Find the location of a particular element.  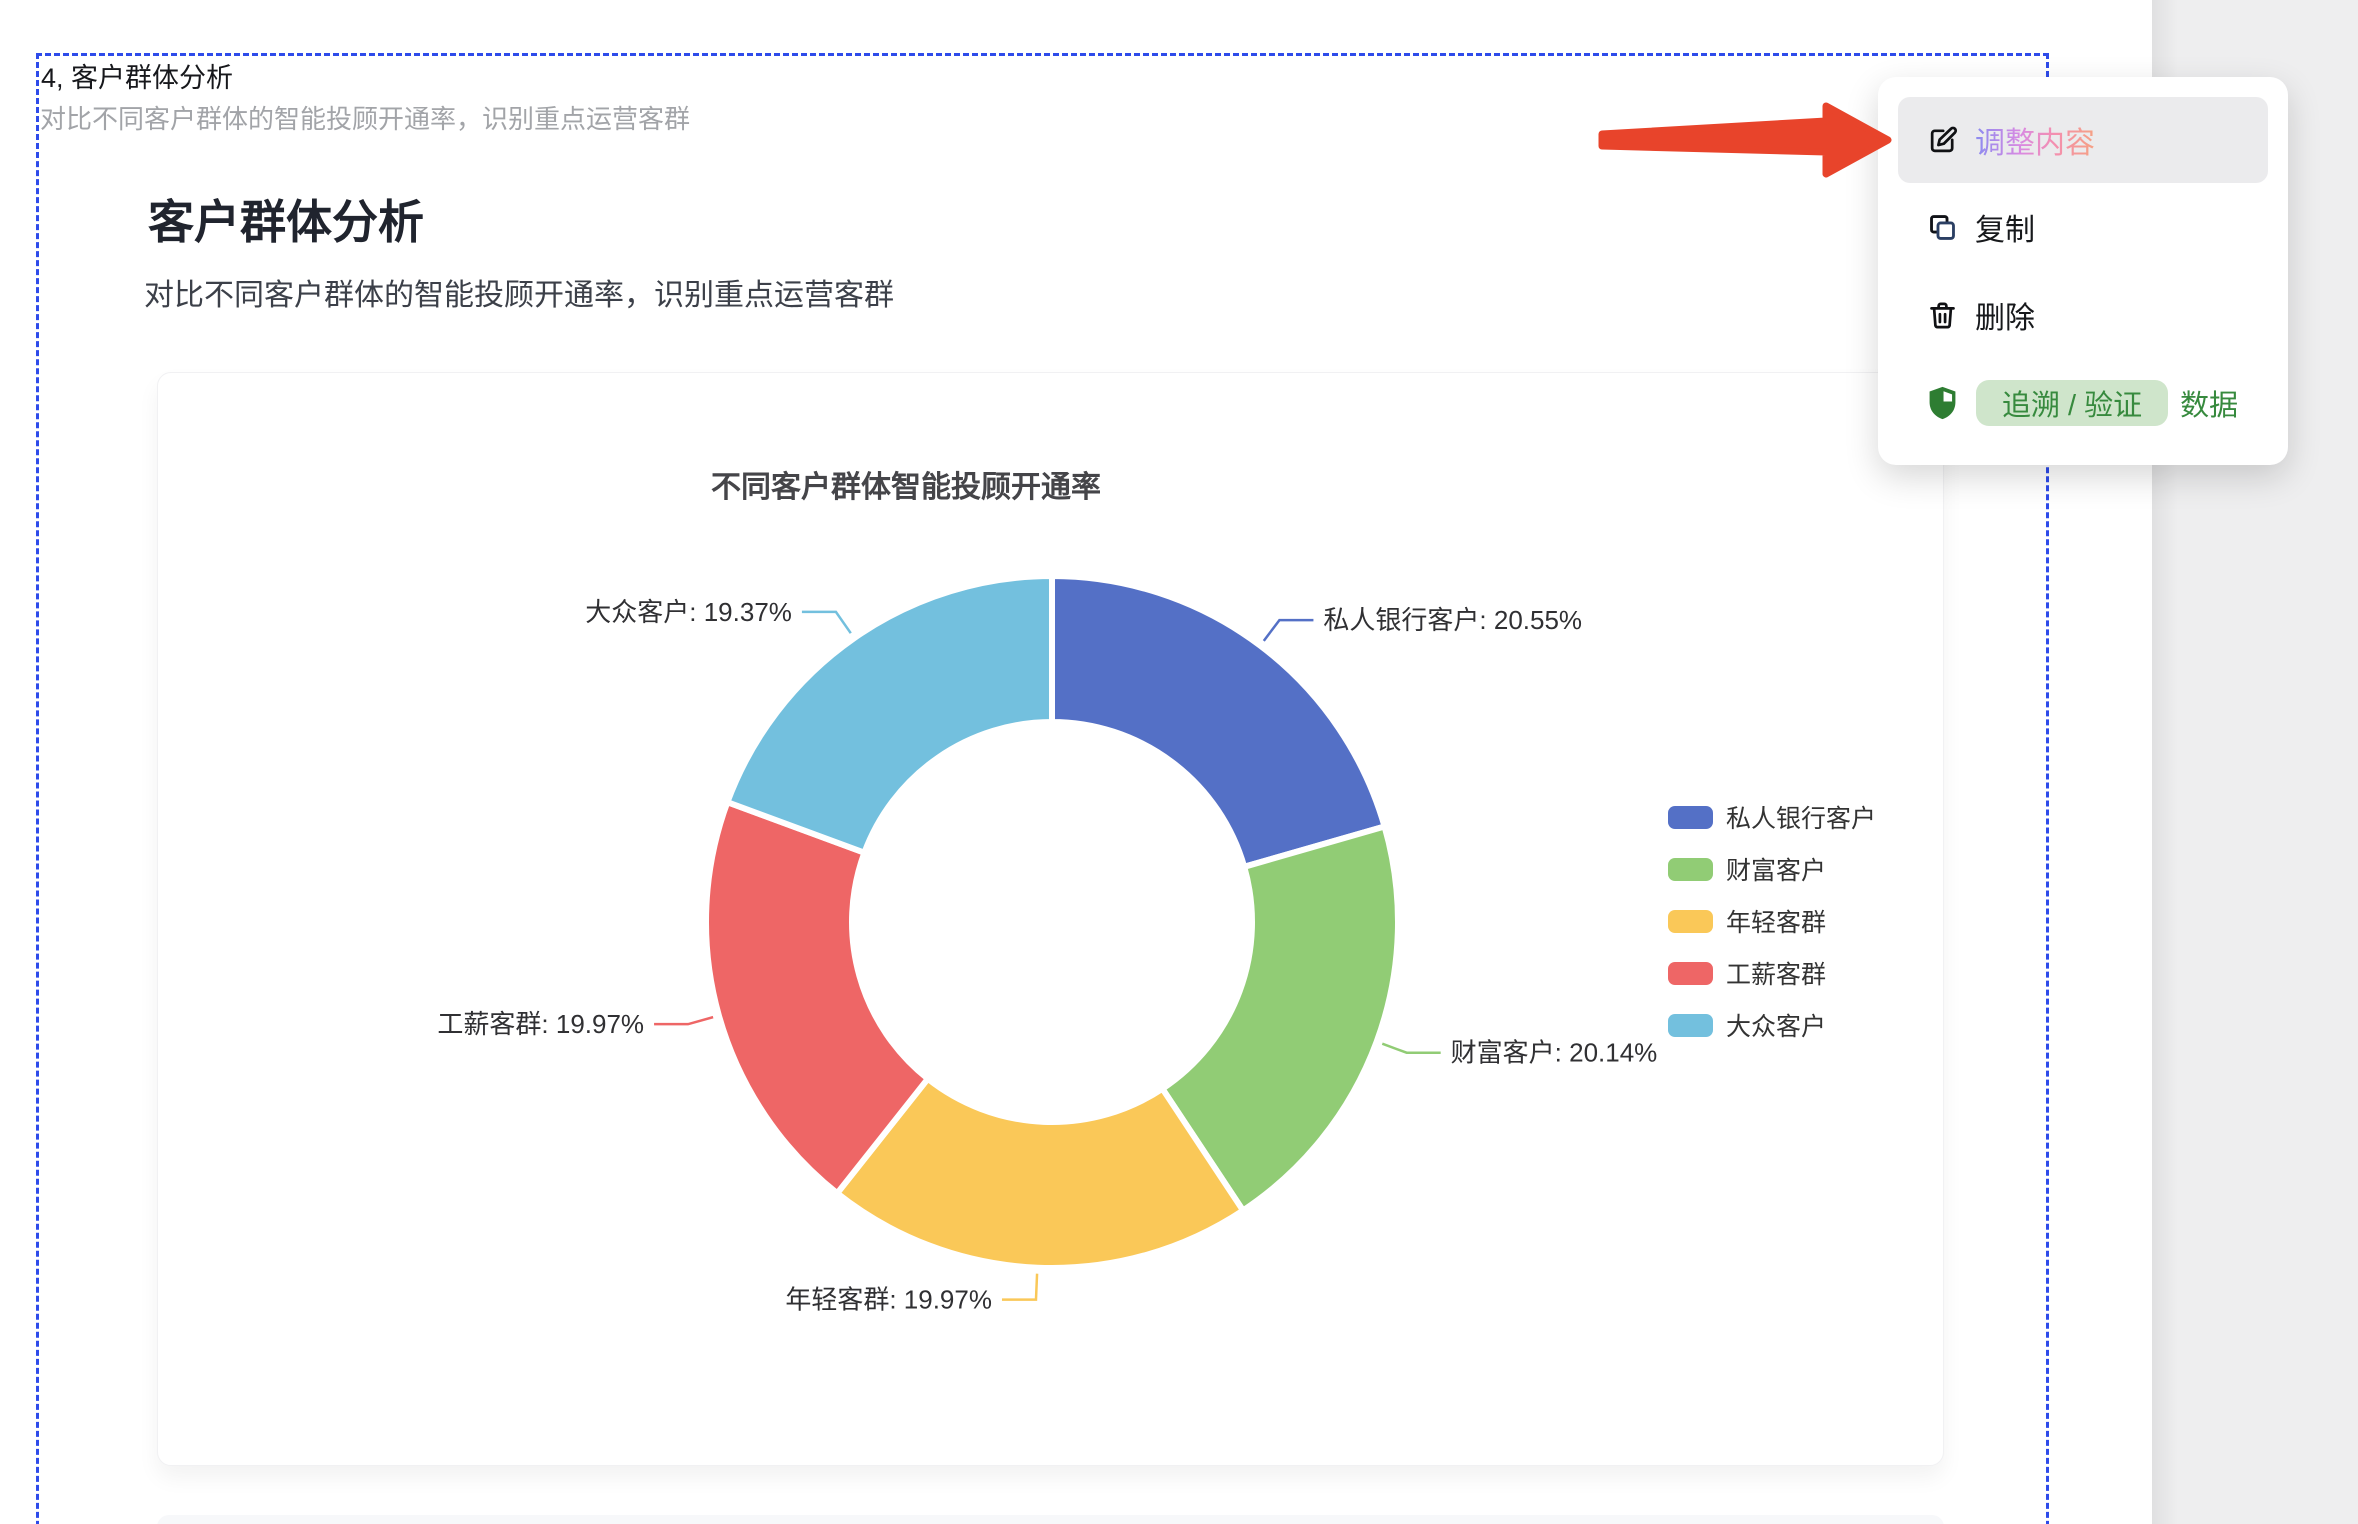

block-description: 对比不同客户群体的智能投顾开通率，识别重点运营客群 is located at coordinates (365, 119).